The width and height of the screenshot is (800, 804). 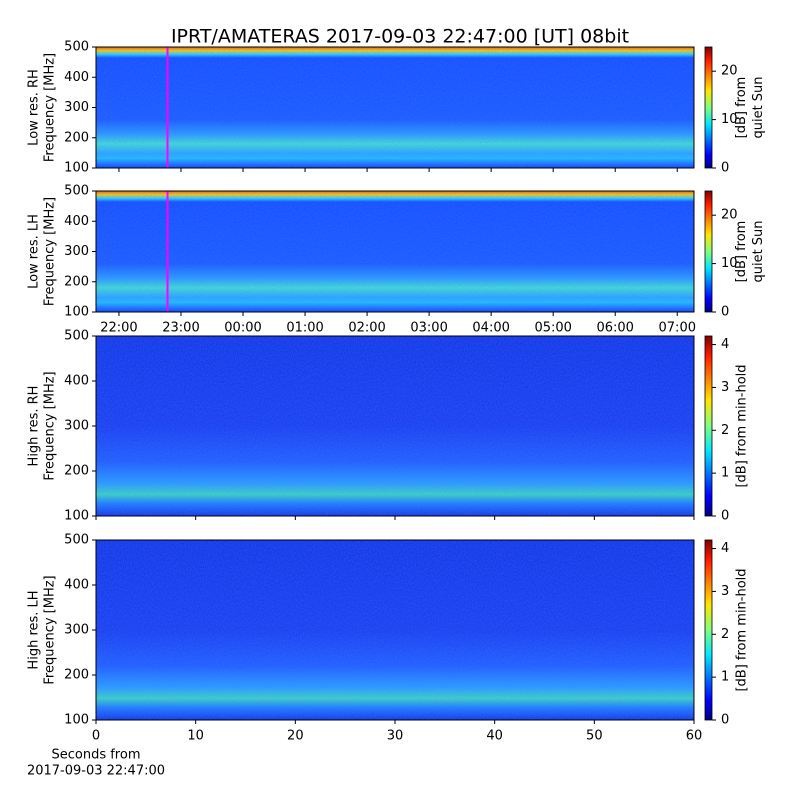 I want to click on x-tick-label: 06:00, so click(x=614, y=328).